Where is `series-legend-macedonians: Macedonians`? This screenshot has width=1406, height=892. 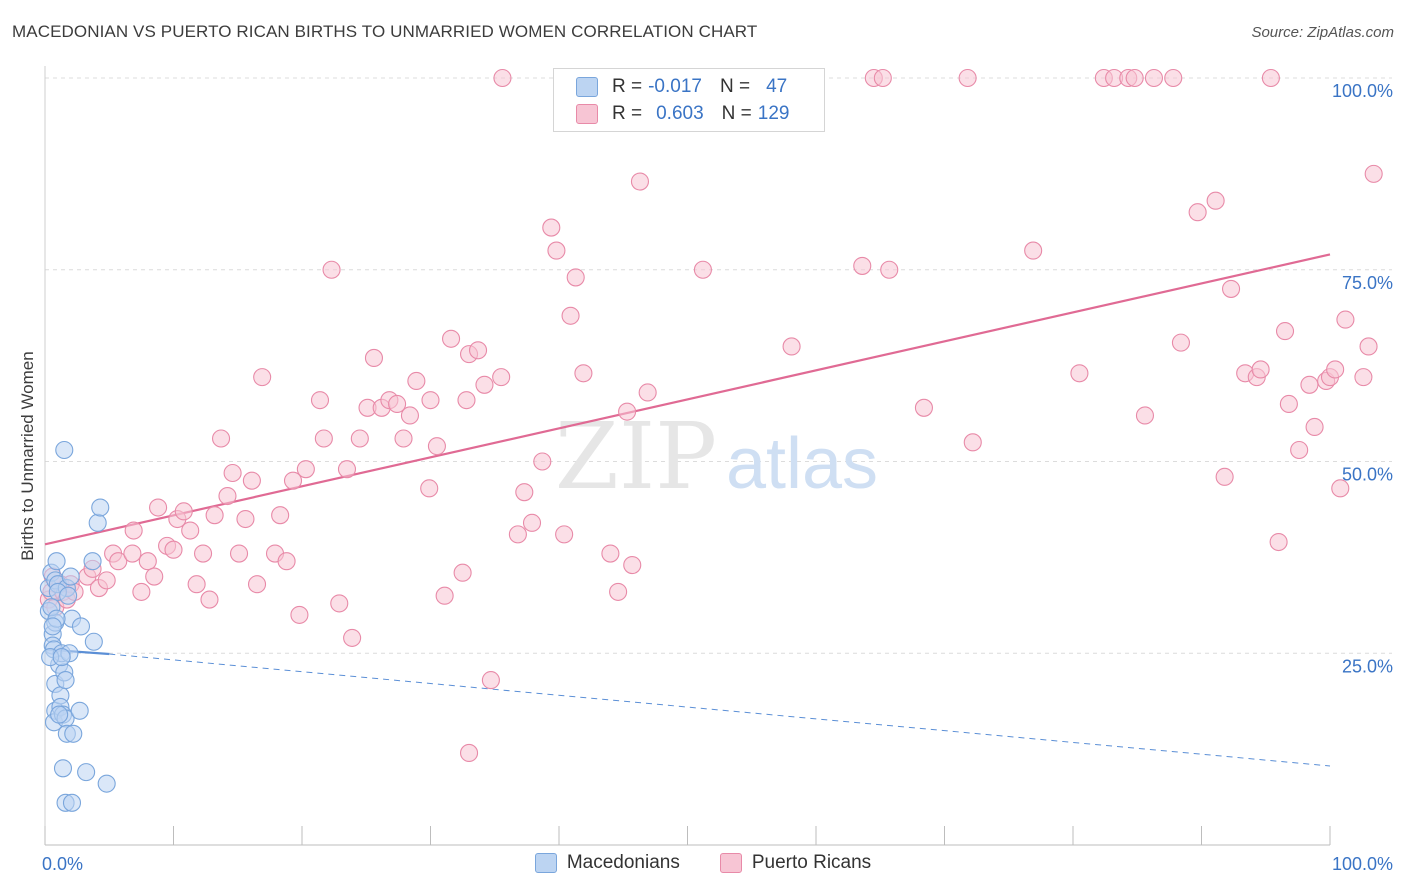
series-legend-macedonians: Macedonians is located at coordinates (607, 863).